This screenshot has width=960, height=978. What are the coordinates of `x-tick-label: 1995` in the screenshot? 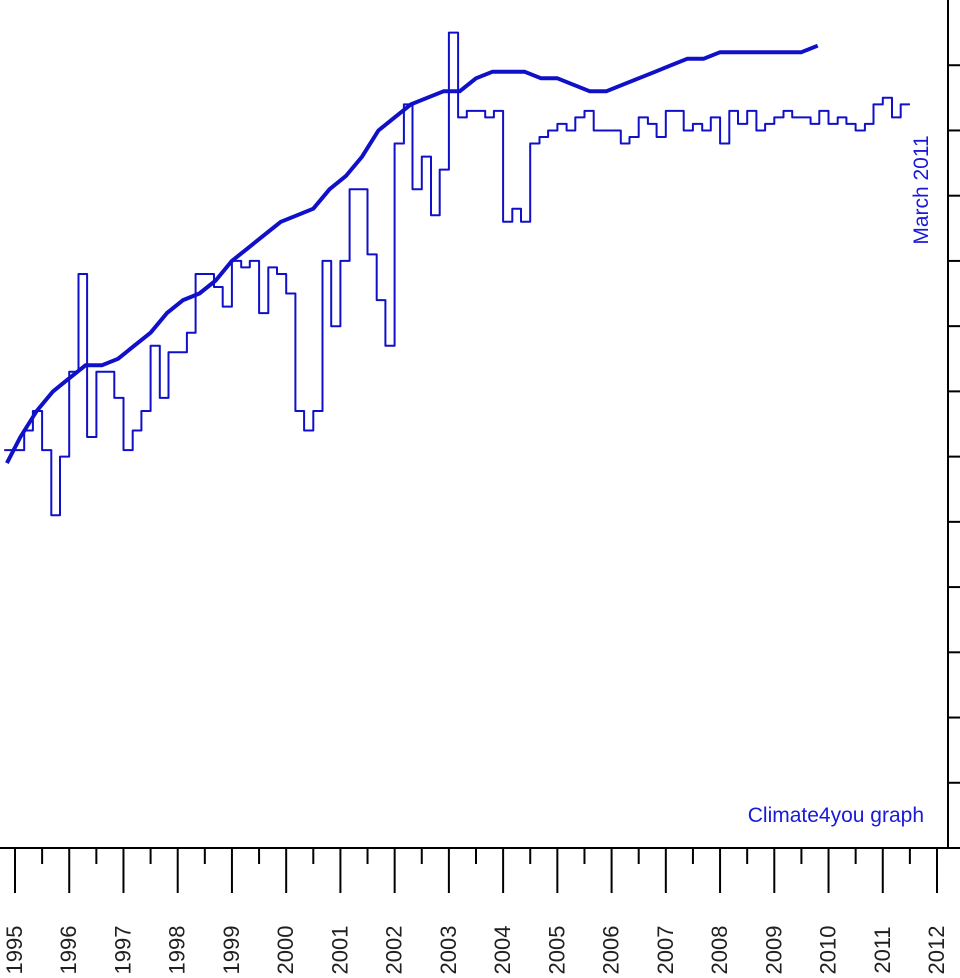 It's located at (14, 950).